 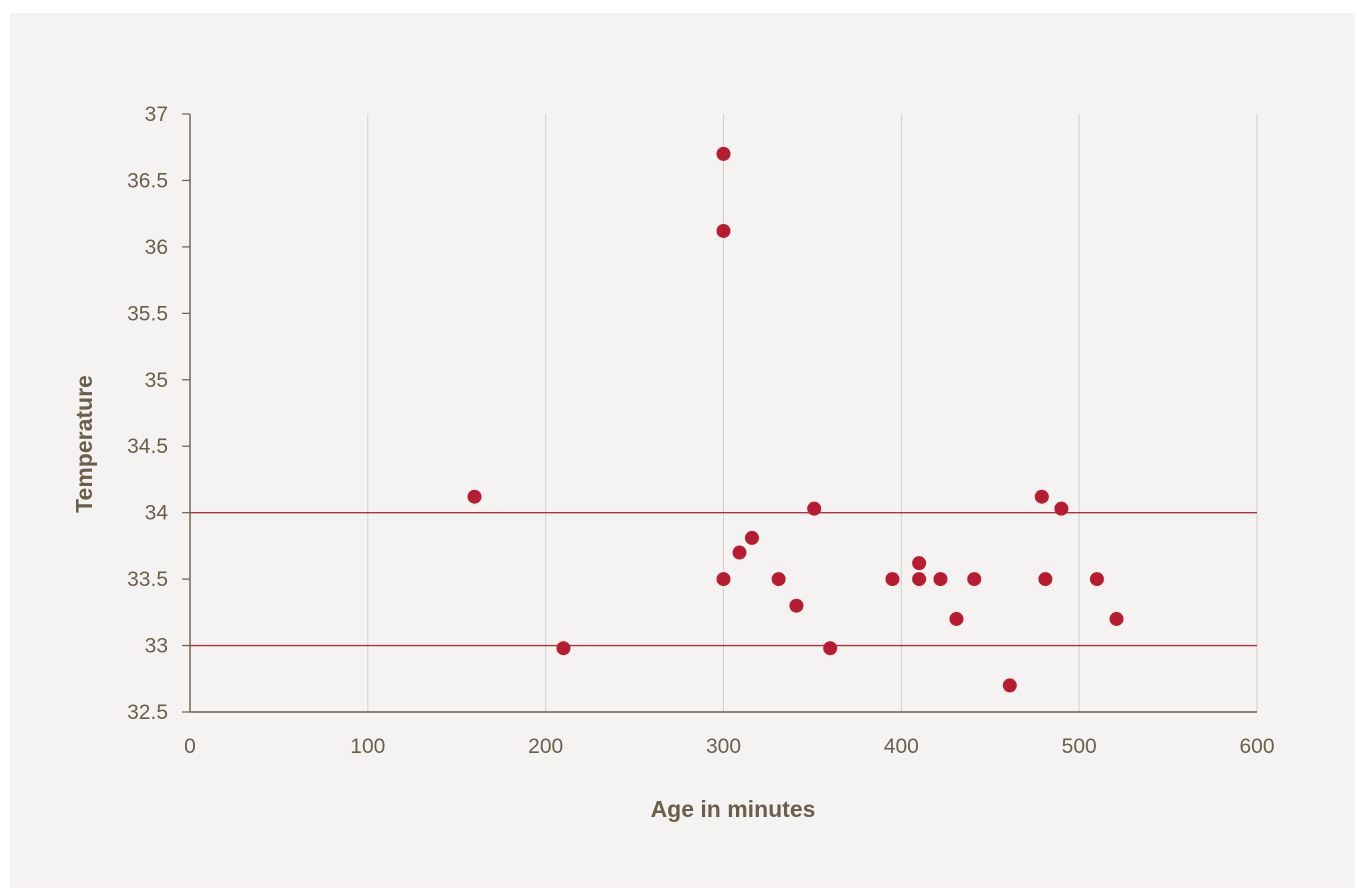 What do you see at coordinates (158, 413) in the screenshot?
I see `y-tick-labels: 32.5 33 33.5 34 34.5 35 35.5 36 36.5 37` at bounding box center [158, 413].